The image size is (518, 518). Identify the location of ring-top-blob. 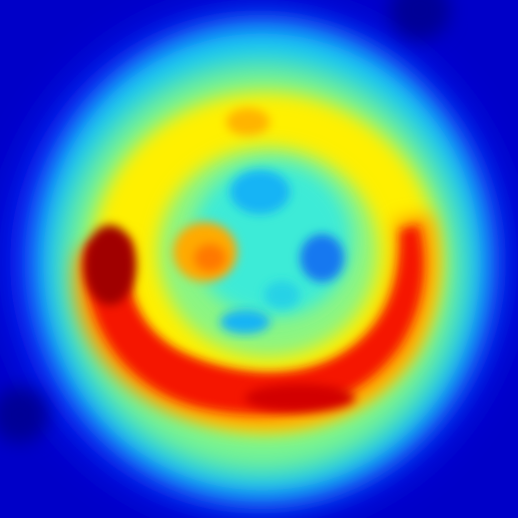
(248, 122).